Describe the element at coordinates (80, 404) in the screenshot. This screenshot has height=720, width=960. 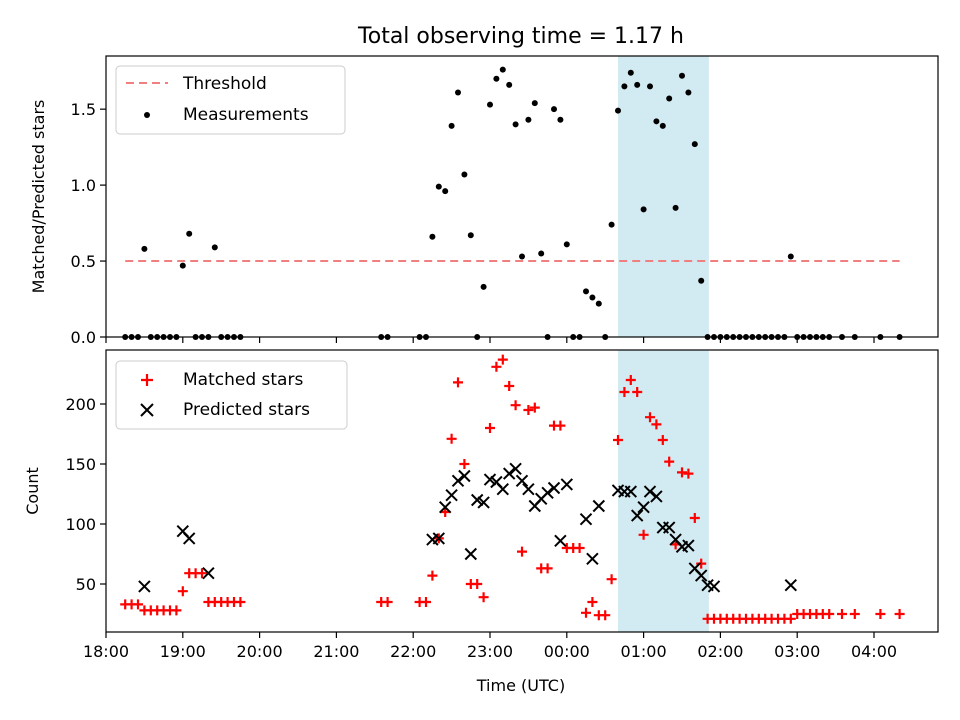
I see `bottom-y-tick-label: 200` at that location.